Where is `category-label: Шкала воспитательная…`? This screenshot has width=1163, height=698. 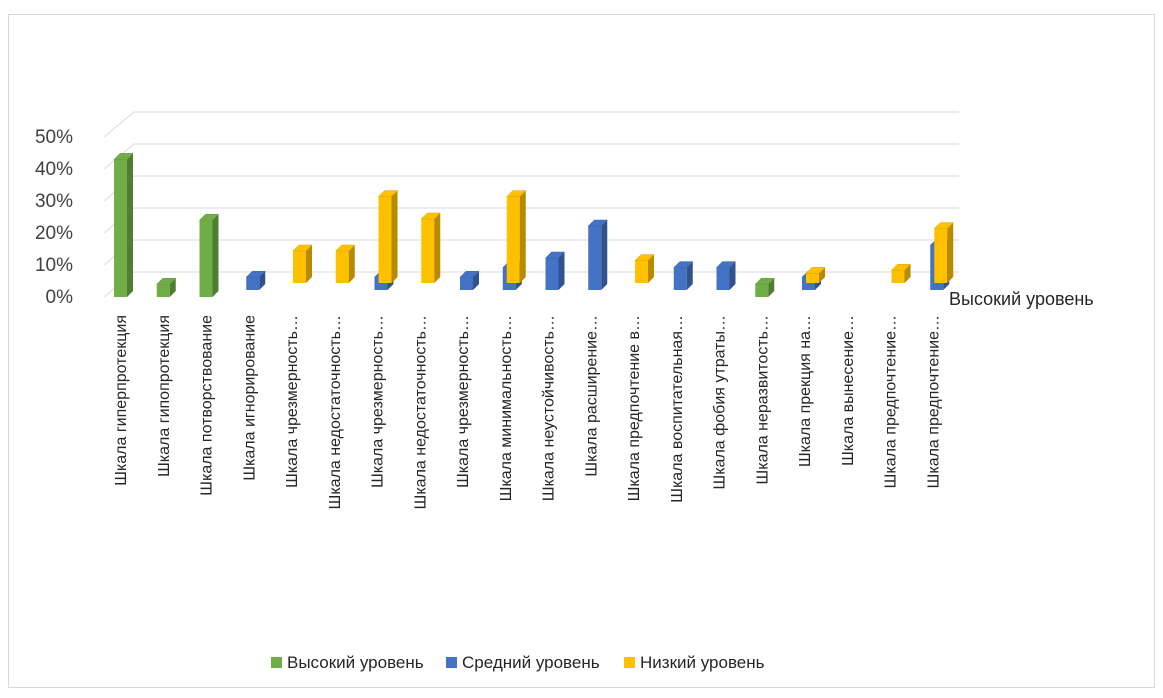
category-label: Шкала воспитательная… is located at coordinates (677, 409).